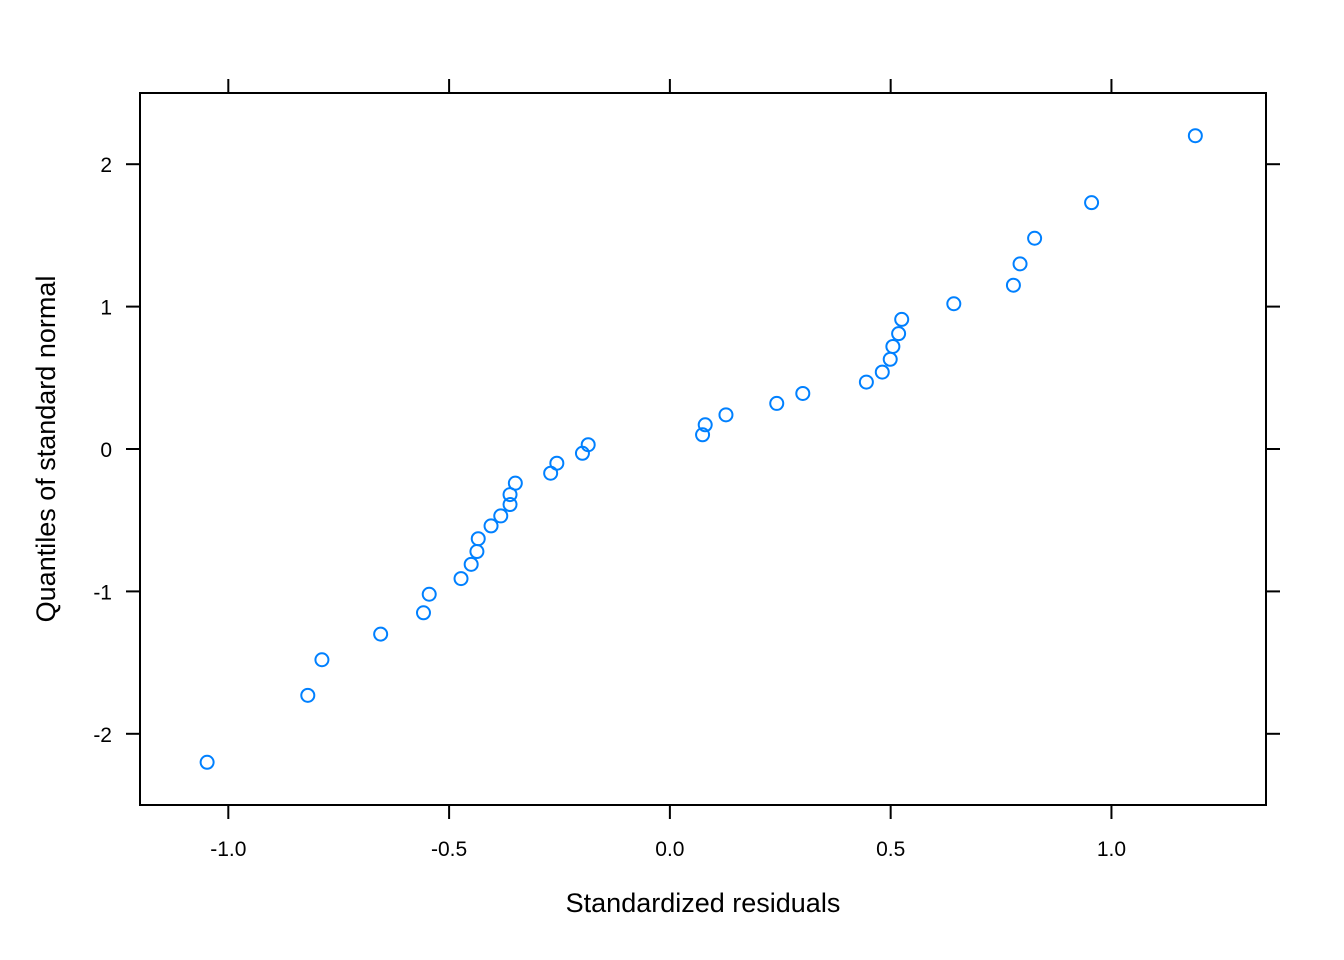 This screenshot has width=1344, height=960. Describe the element at coordinates (116, 450) in the screenshot. I see `y-axis-left: -2 -1 0 1 2` at that location.